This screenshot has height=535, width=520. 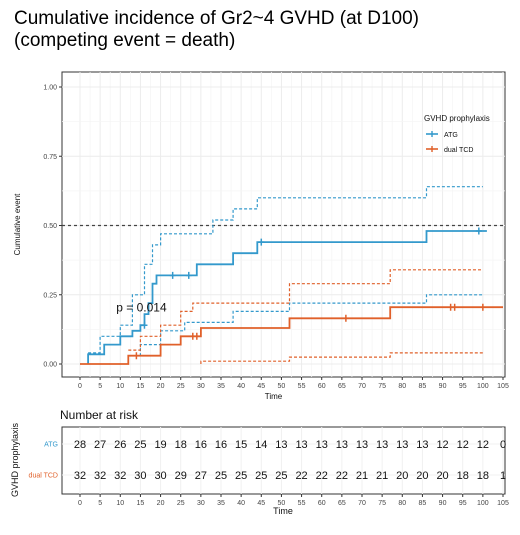 I want to click on x-tick-label: 50, so click(x=282, y=386).